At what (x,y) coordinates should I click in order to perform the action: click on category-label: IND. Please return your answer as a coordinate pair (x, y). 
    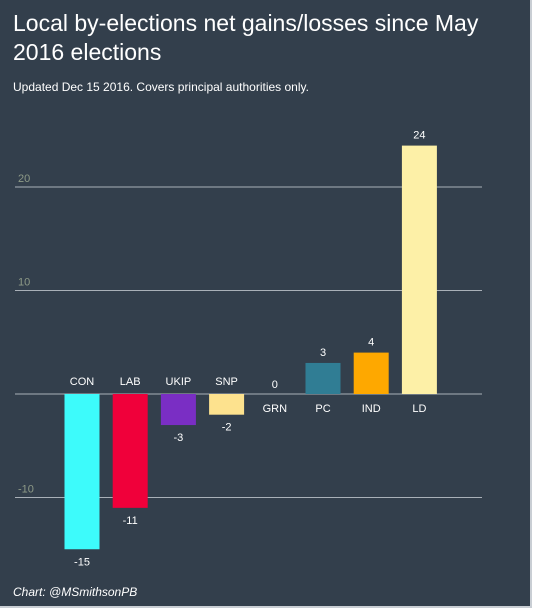
    Looking at the image, I should click on (371, 409).